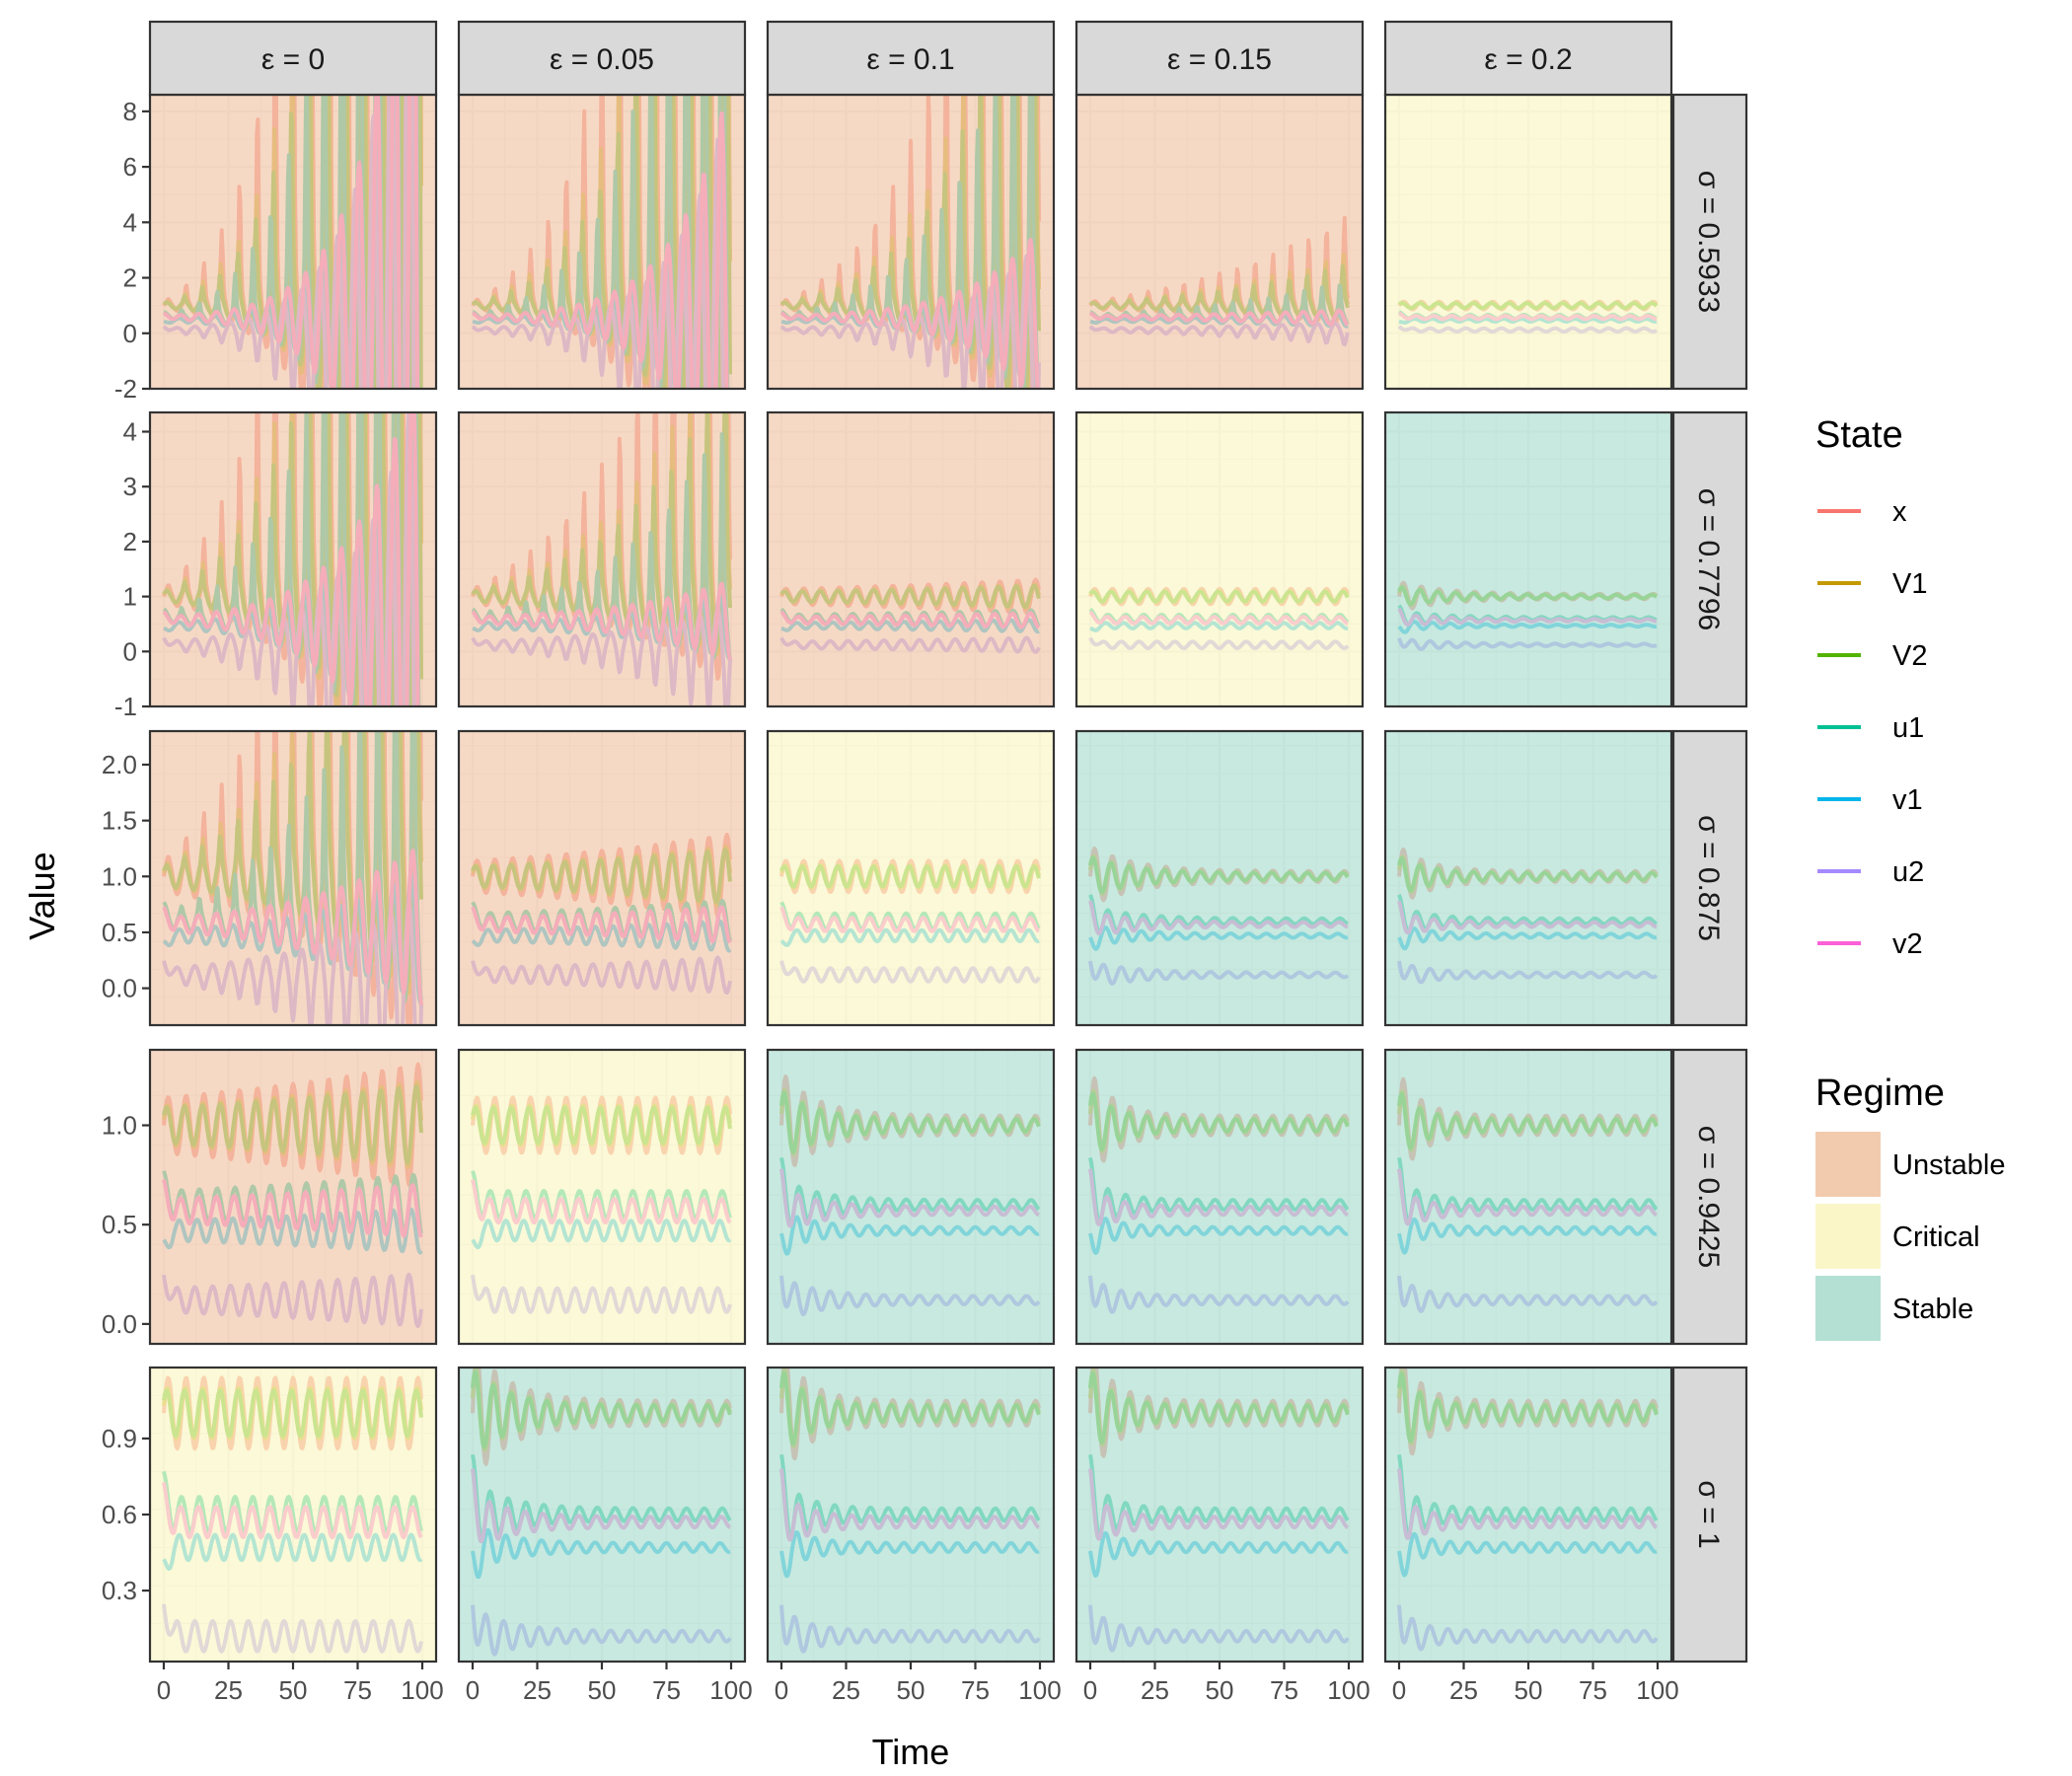 The height and width of the screenshot is (1776, 2072). I want to click on facet-panel-r1-c1, so click(293, 242).